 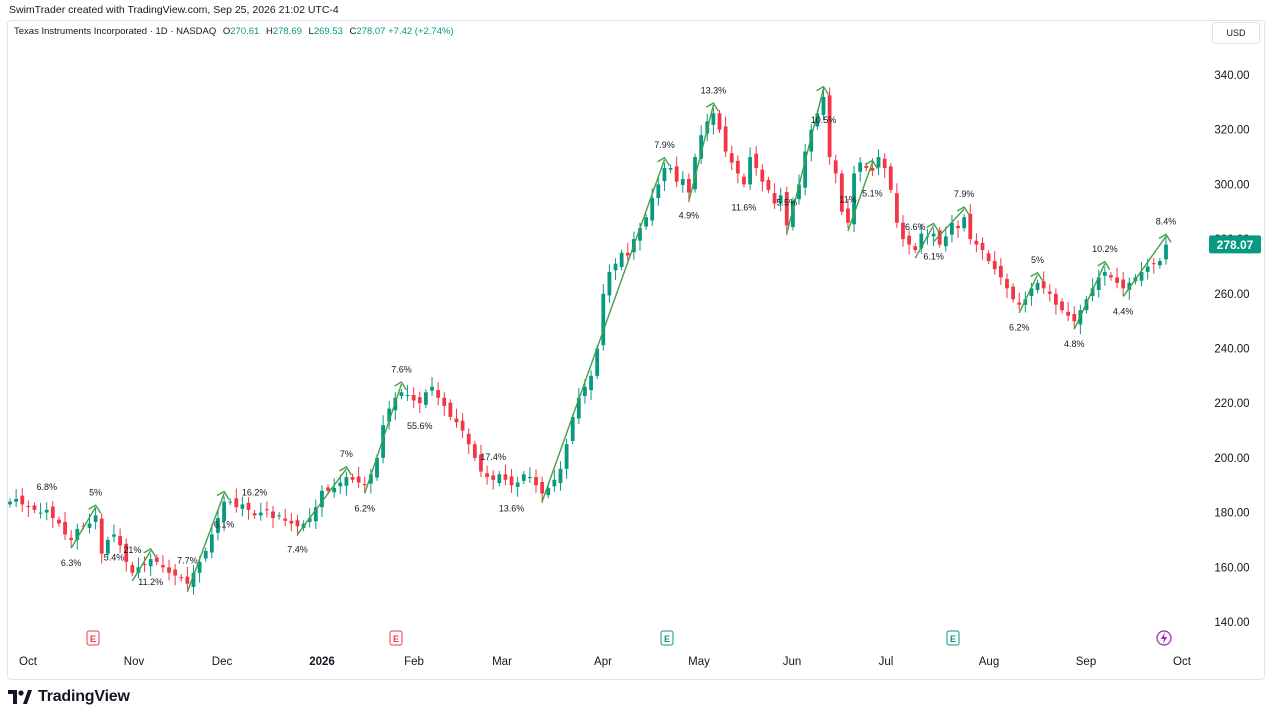 What do you see at coordinates (1086, 662) in the screenshot?
I see `x-tick-label: Sep` at bounding box center [1086, 662].